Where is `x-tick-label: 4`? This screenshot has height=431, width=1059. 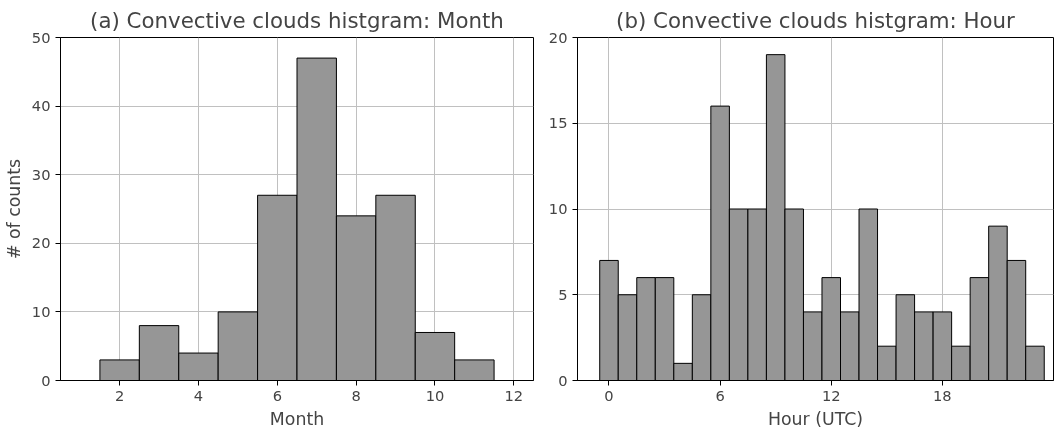 x-tick-label: 4 is located at coordinates (198, 395).